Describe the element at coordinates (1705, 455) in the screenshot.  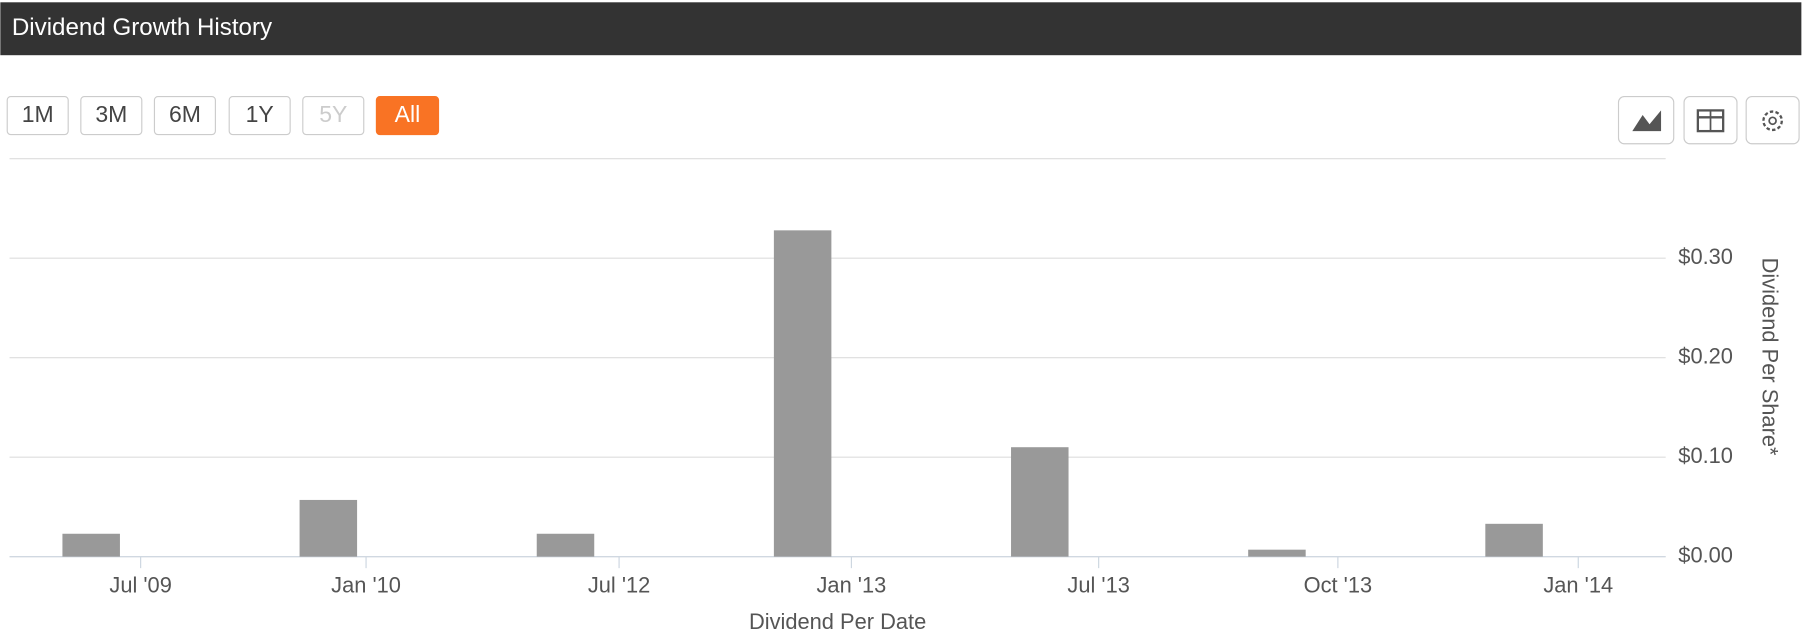
I see `y-tick-label: $0.10` at that location.